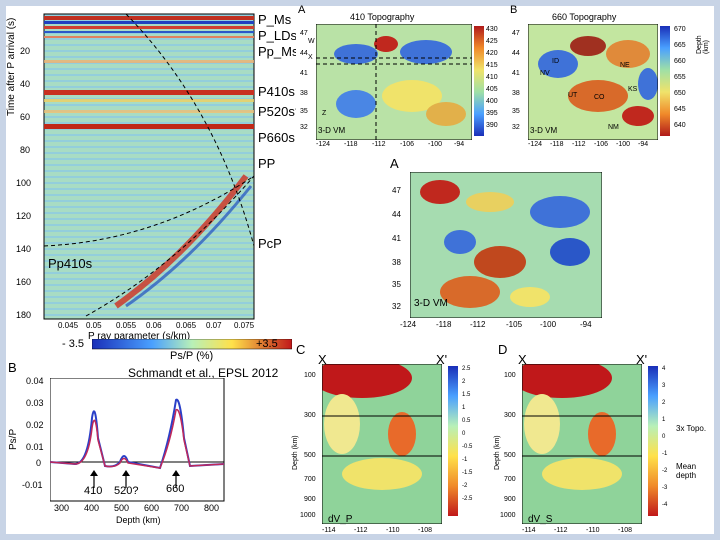  I want to click on panelB-ytick: 0.04, so click(35, 381).